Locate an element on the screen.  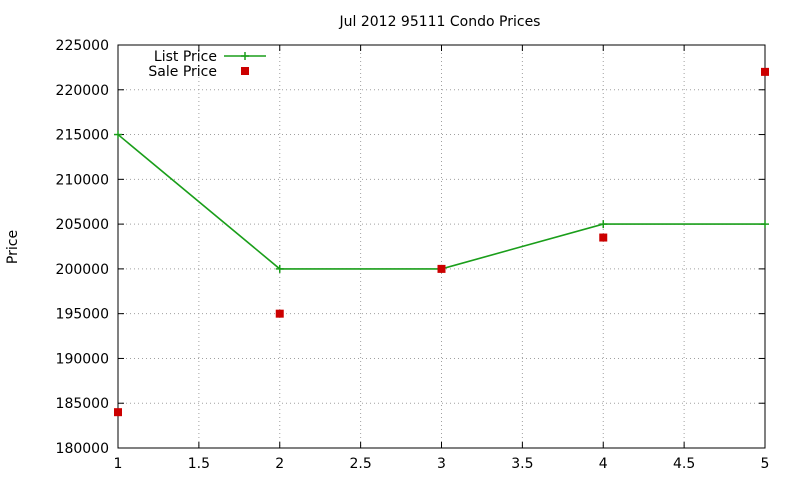
x-tick-label: 1 is located at coordinates (118, 464).